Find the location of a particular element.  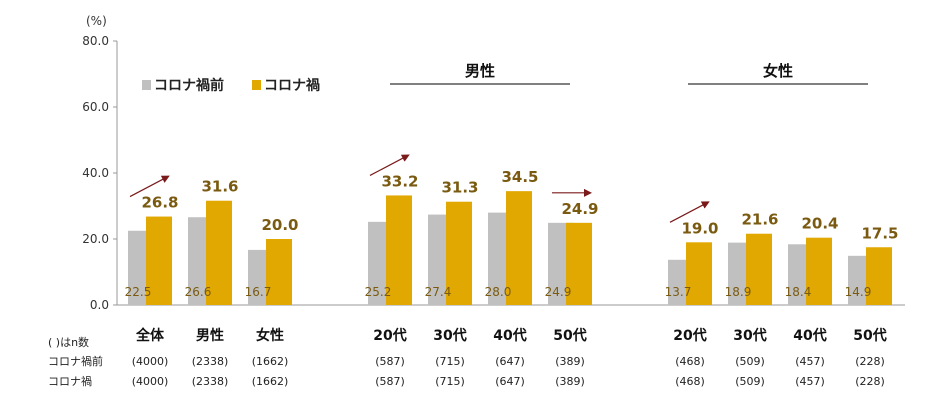

n-count-after: (4000) is located at coordinates (150, 381).